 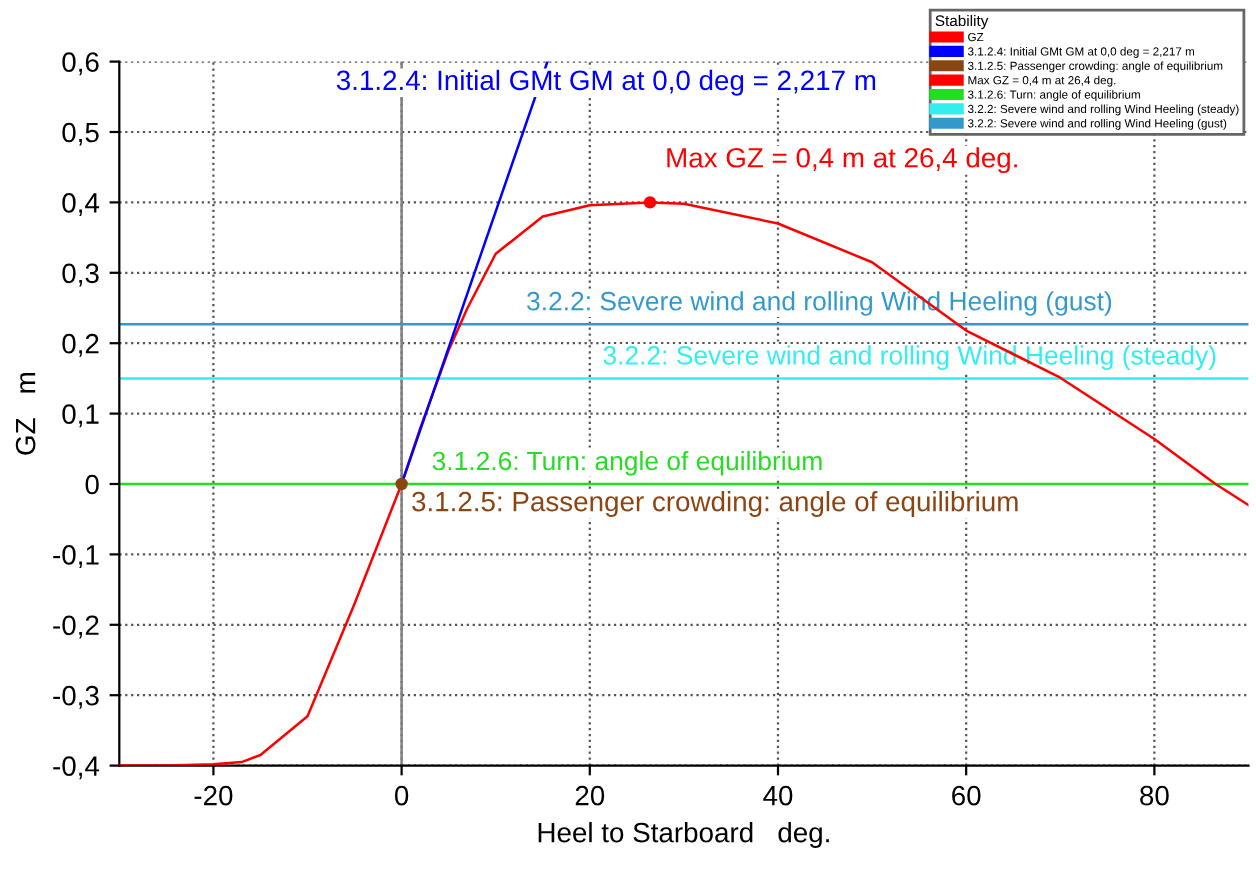 What do you see at coordinates (966, 795) in the screenshot?
I see `x-tick-label: 60` at bounding box center [966, 795].